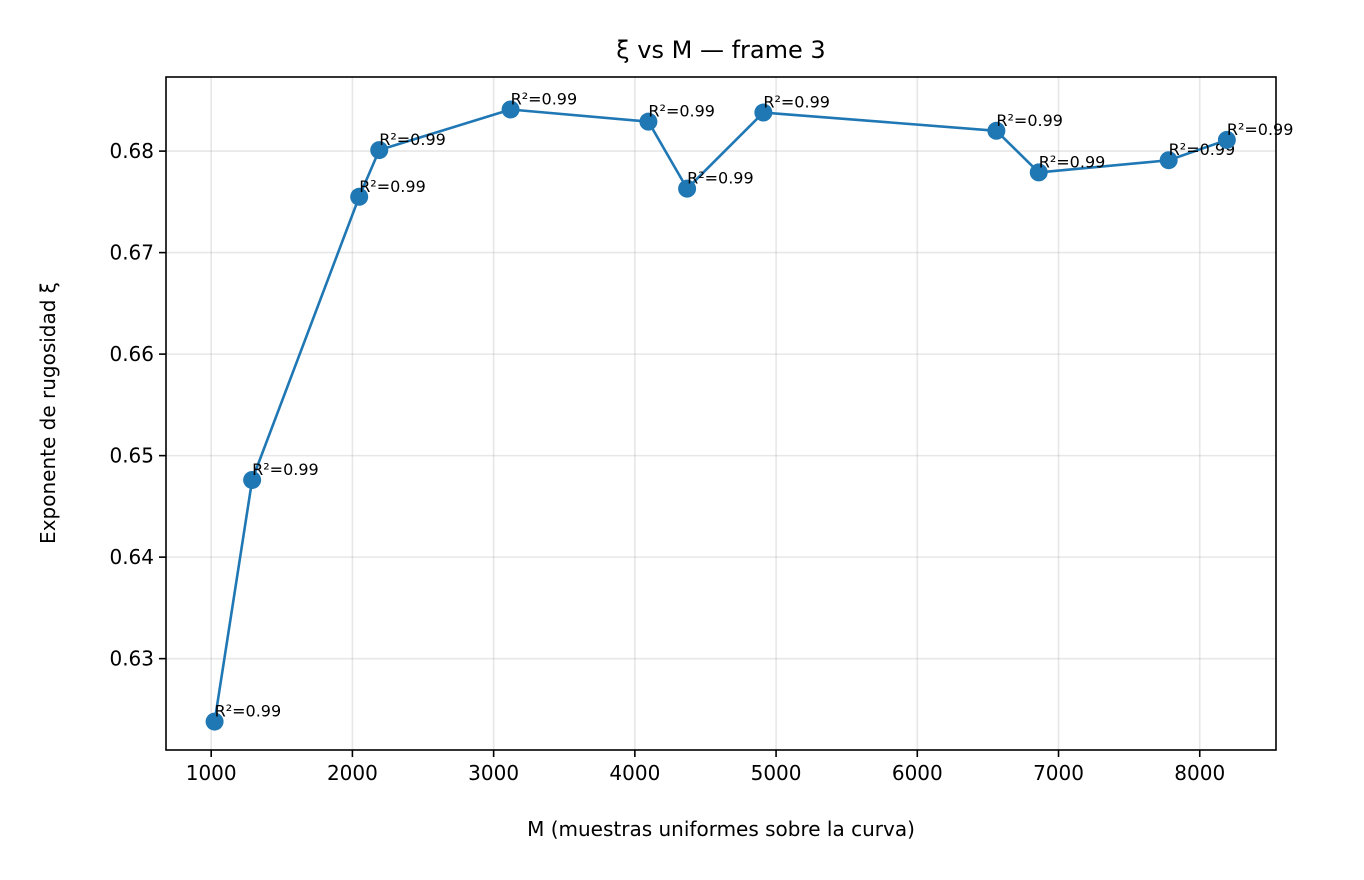  I want to click on x-tick-label: 3000, so click(493, 773).